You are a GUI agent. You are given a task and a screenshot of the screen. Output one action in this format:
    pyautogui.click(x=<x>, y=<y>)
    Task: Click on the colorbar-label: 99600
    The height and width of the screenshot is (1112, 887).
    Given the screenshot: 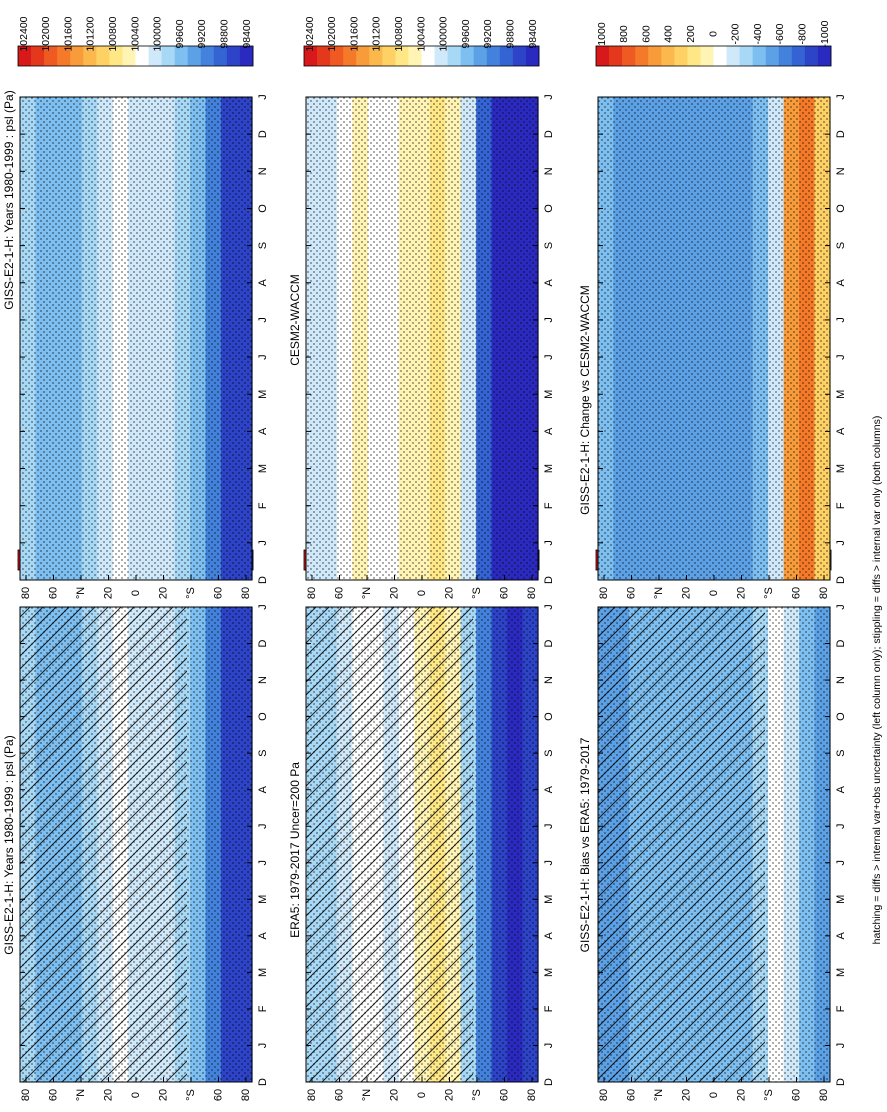 What is the action you would take?
    pyautogui.click(x=180, y=33)
    